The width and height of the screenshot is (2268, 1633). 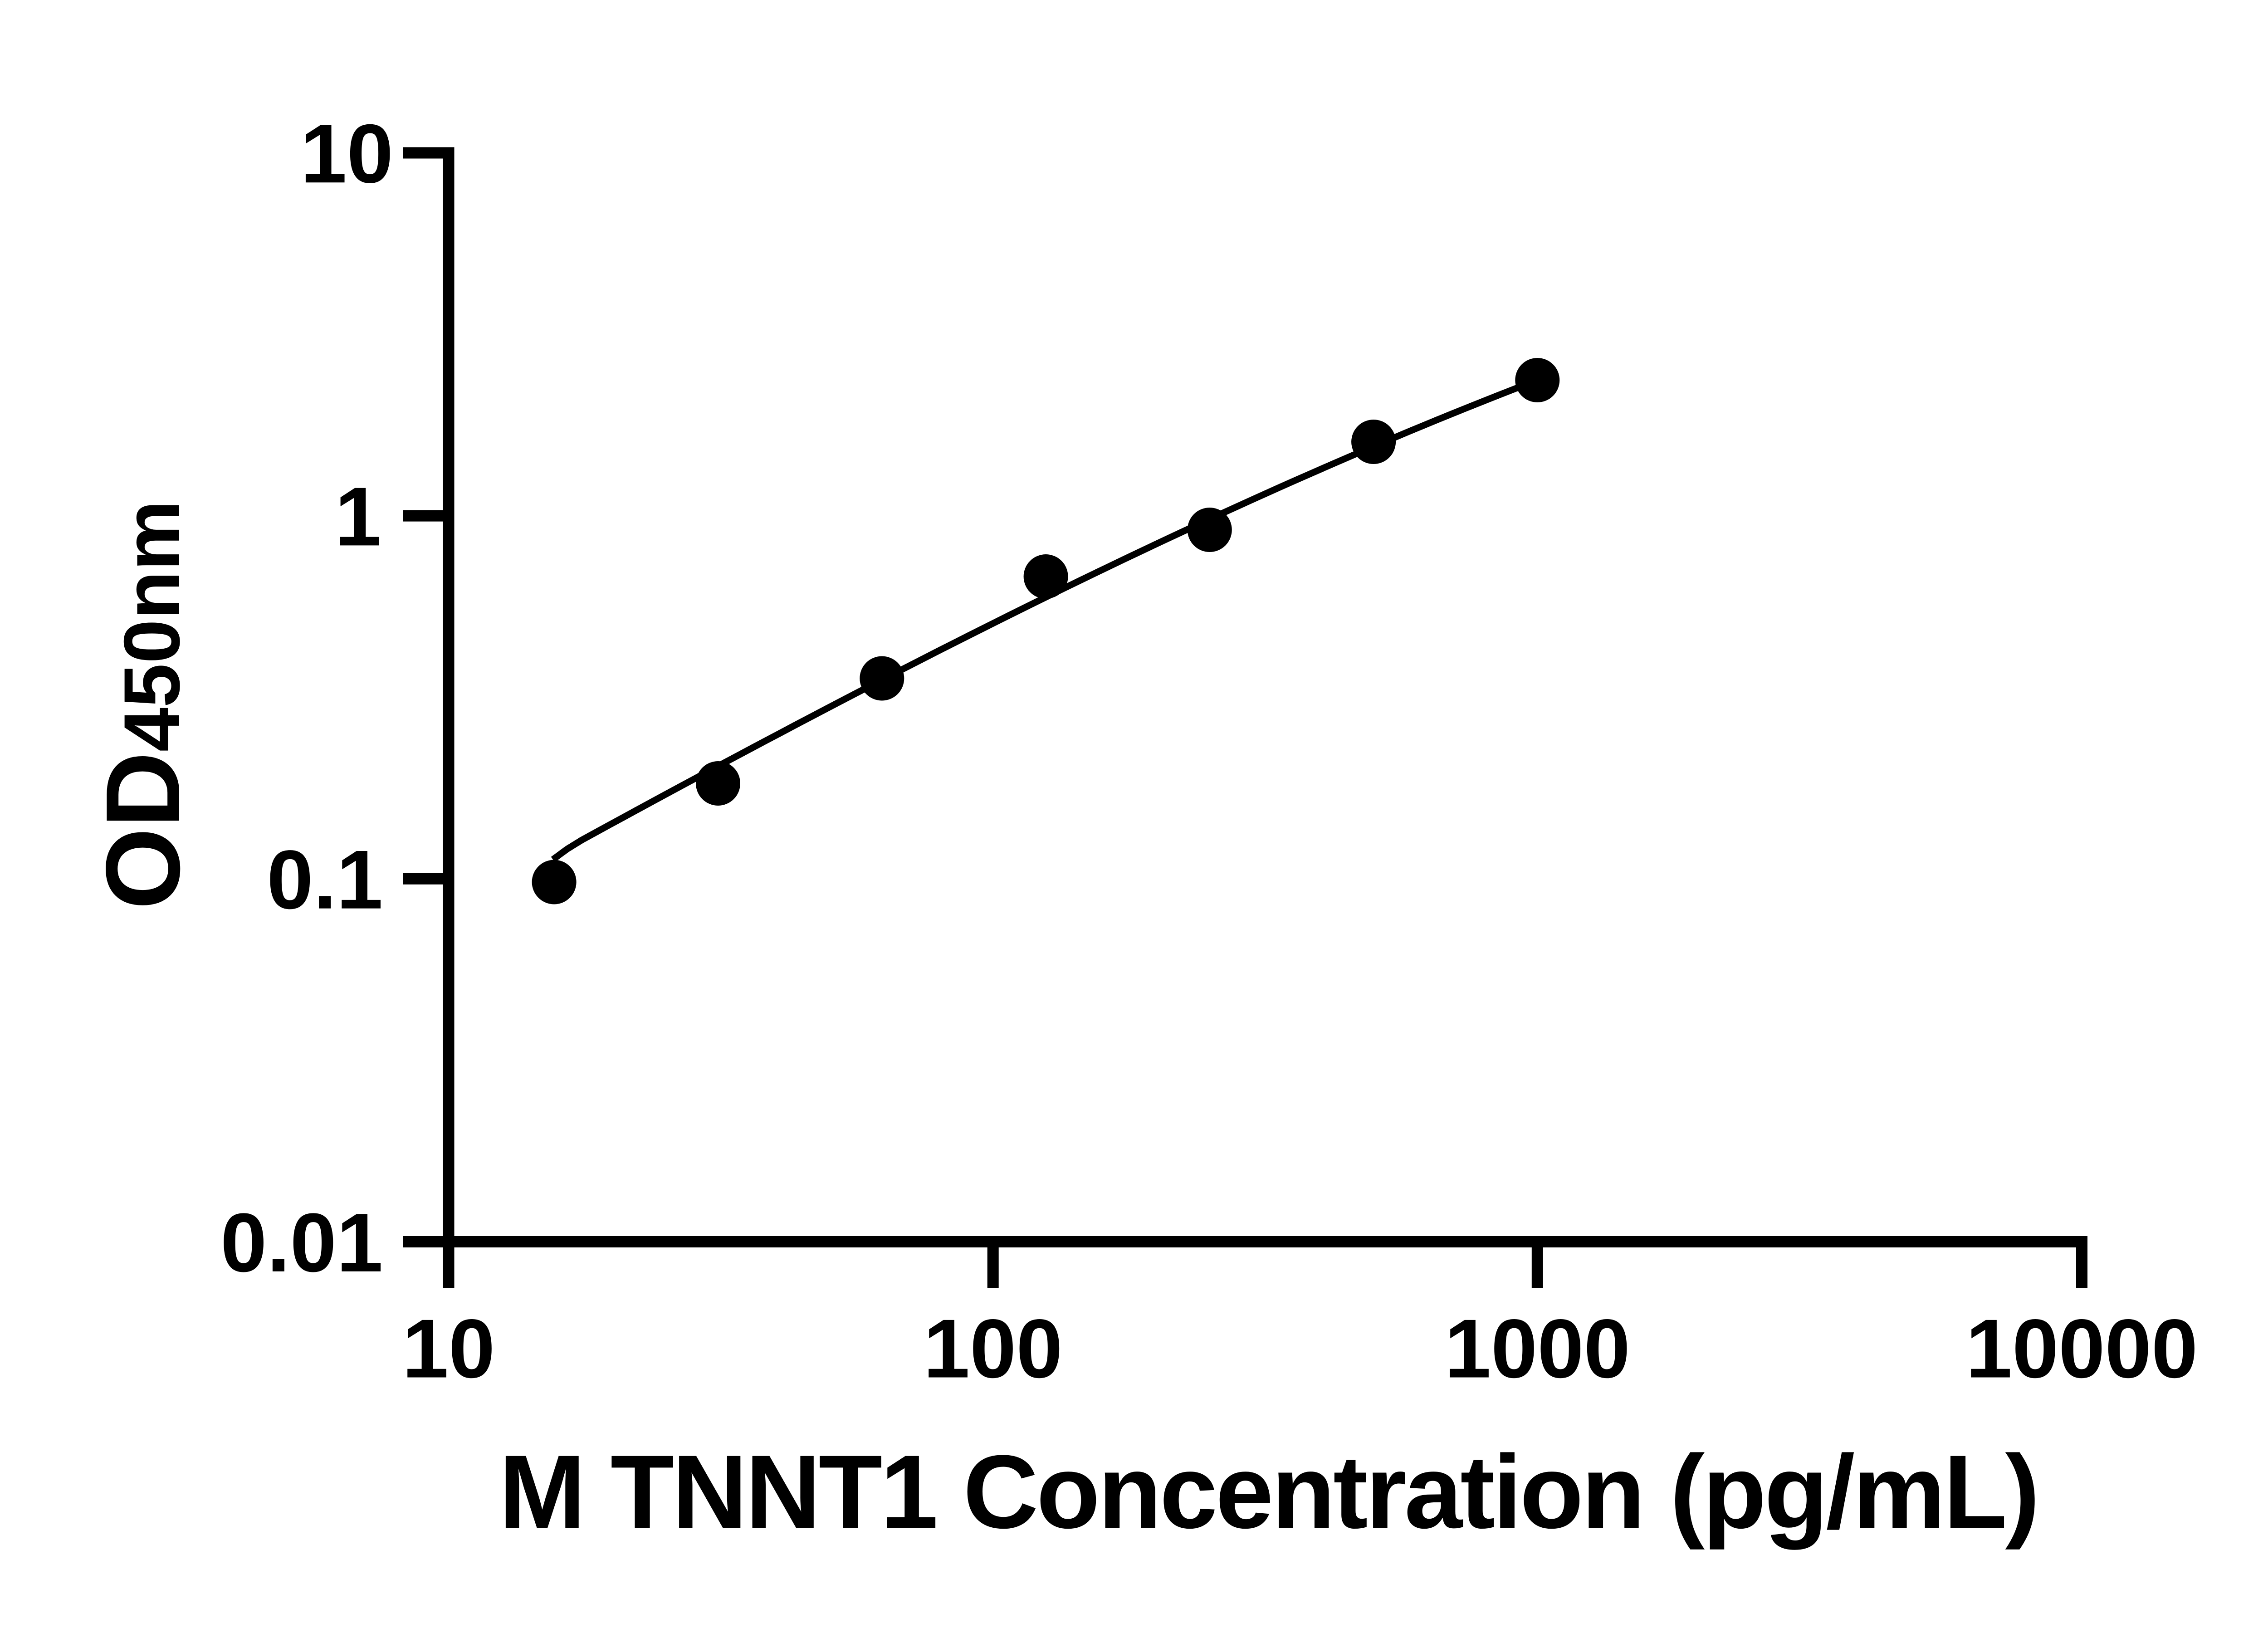 I want to click on svg-text: 100, so click(x=994, y=1348).